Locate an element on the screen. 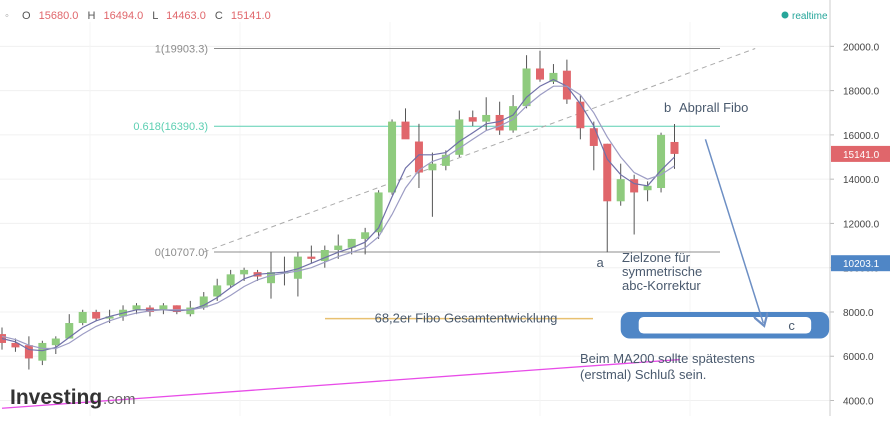  wave-label-a: a is located at coordinates (600, 262).